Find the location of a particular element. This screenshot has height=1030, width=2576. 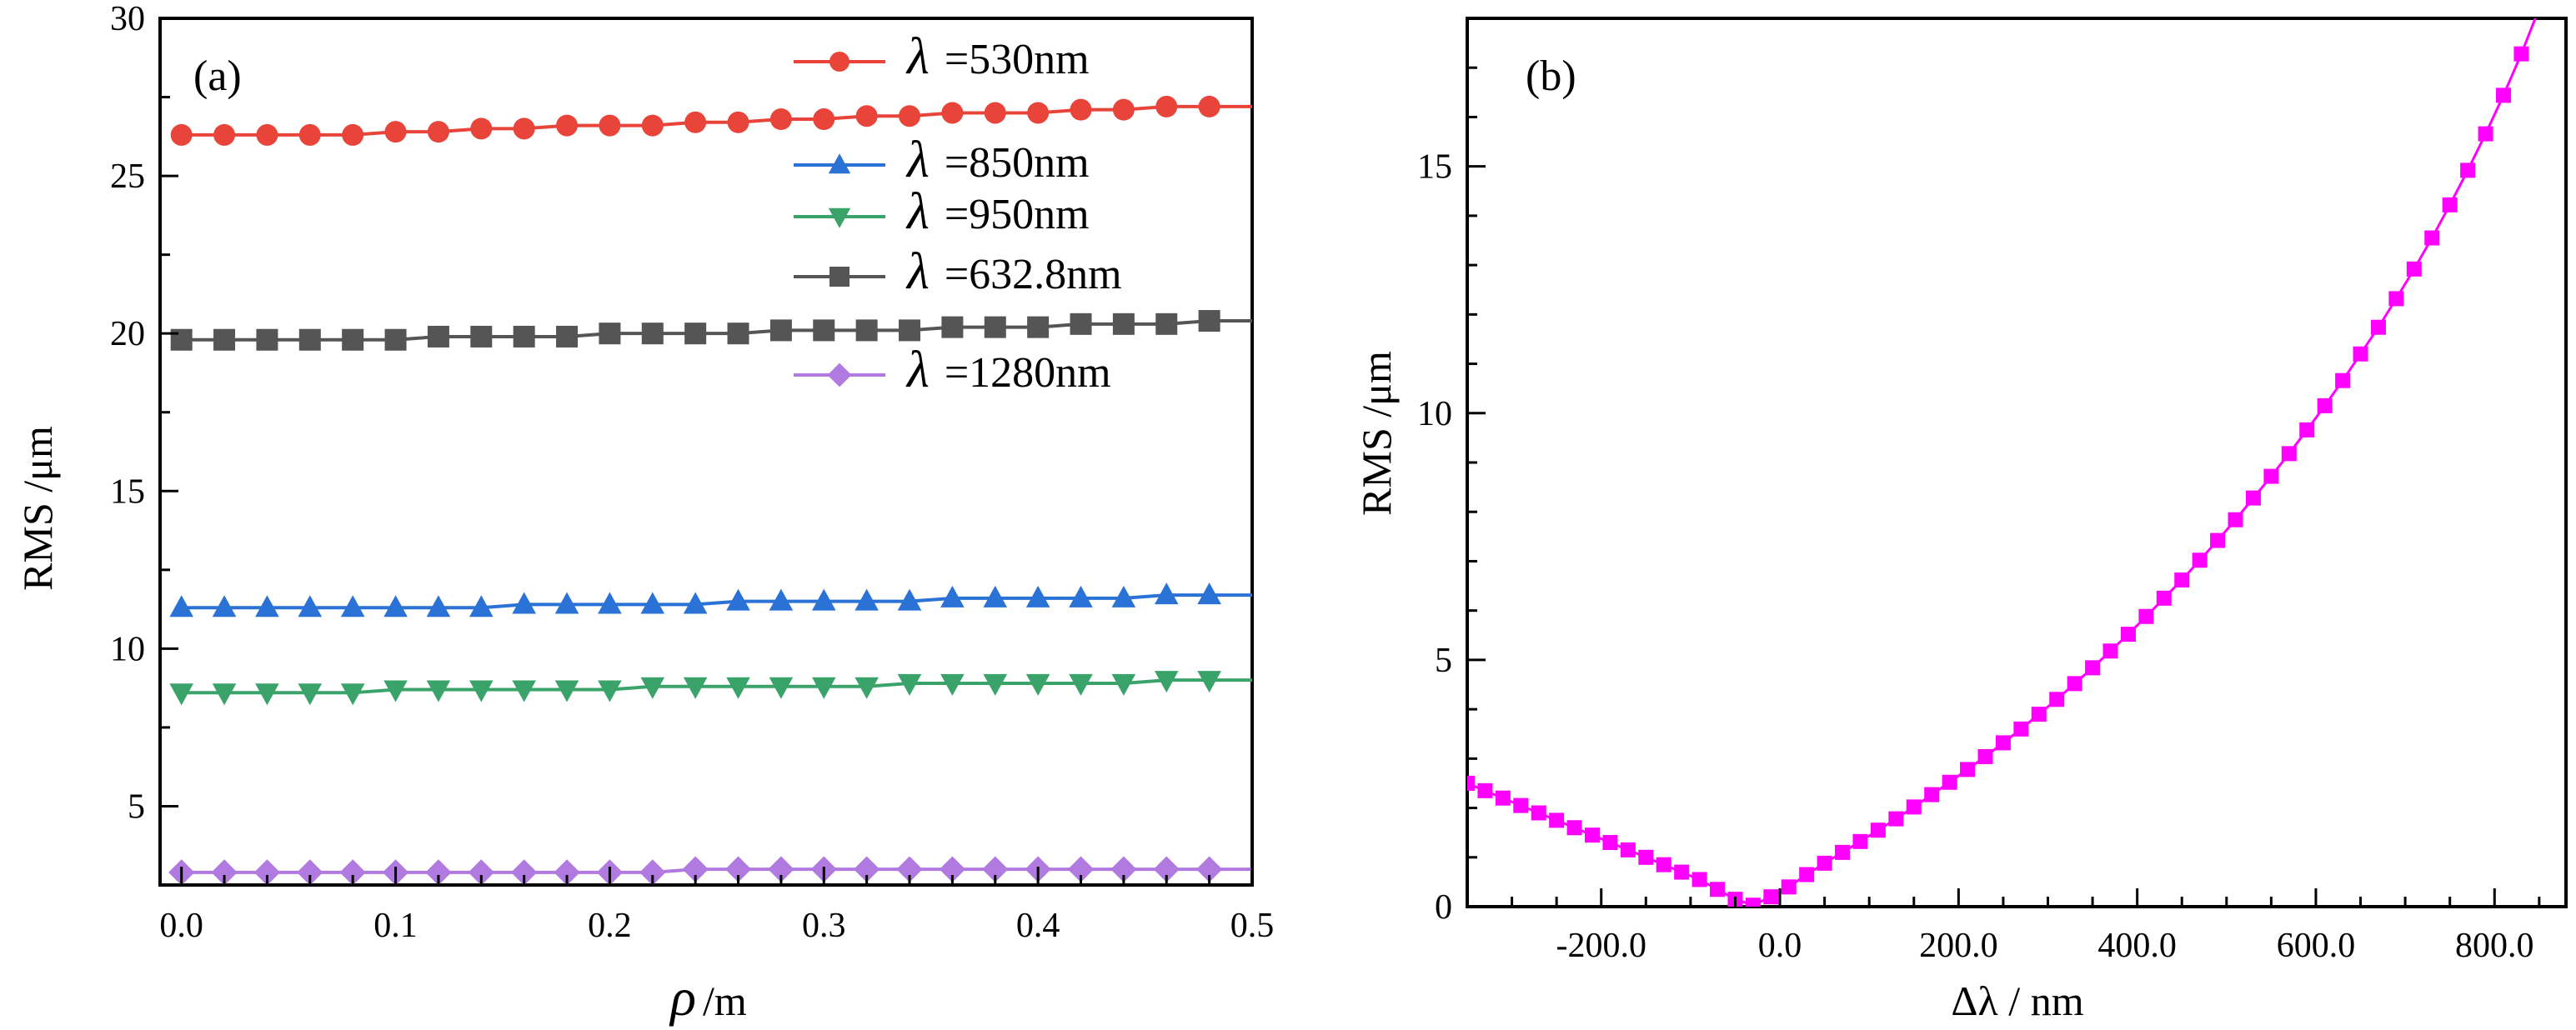

legend-item: λ =530nm is located at coordinates (942, 56).